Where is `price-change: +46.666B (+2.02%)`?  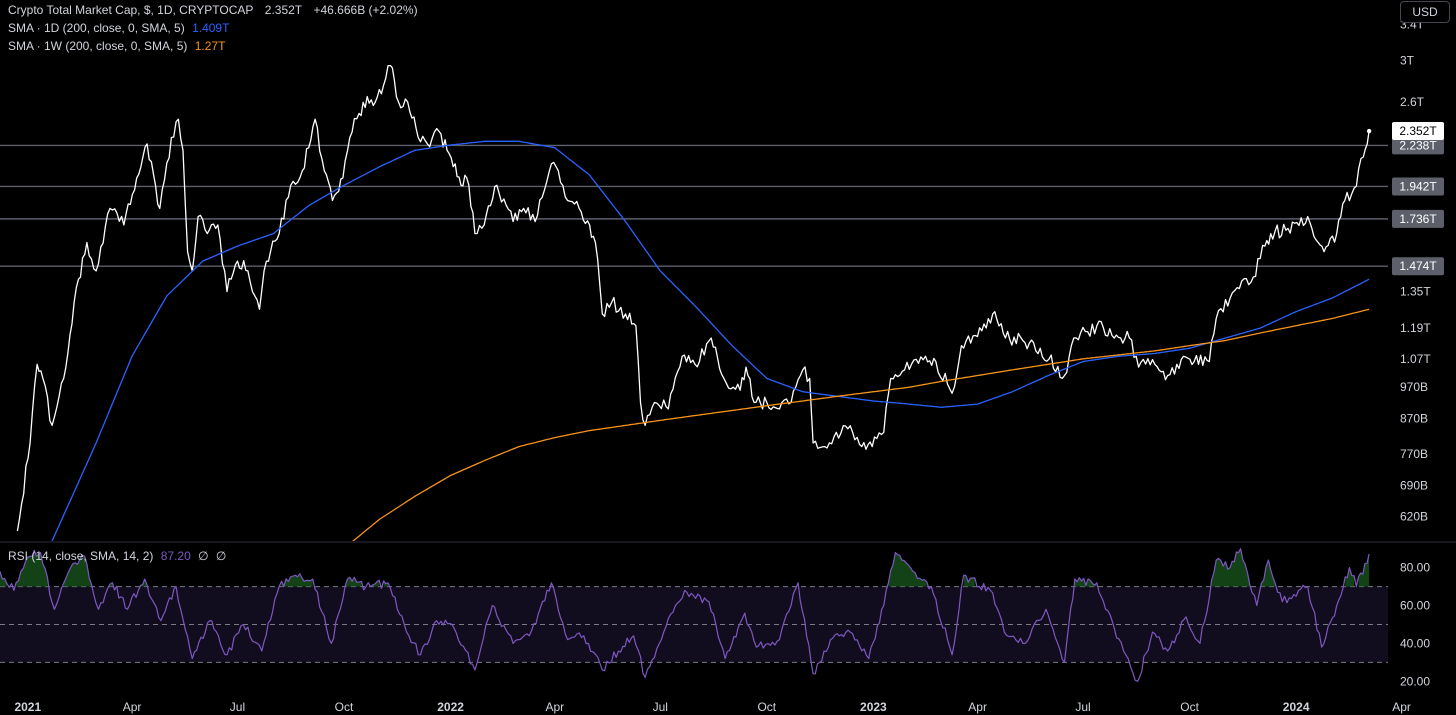
price-change: +46.666B (+2.02%) is located at coordinates (365, 10).